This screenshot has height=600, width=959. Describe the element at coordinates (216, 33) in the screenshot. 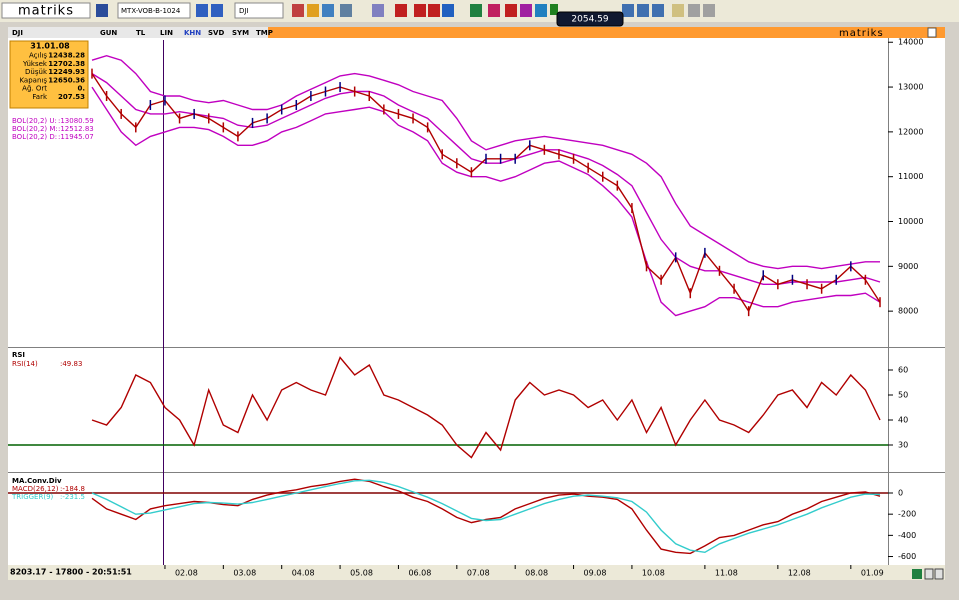

I see `tab: SVD` at that location.